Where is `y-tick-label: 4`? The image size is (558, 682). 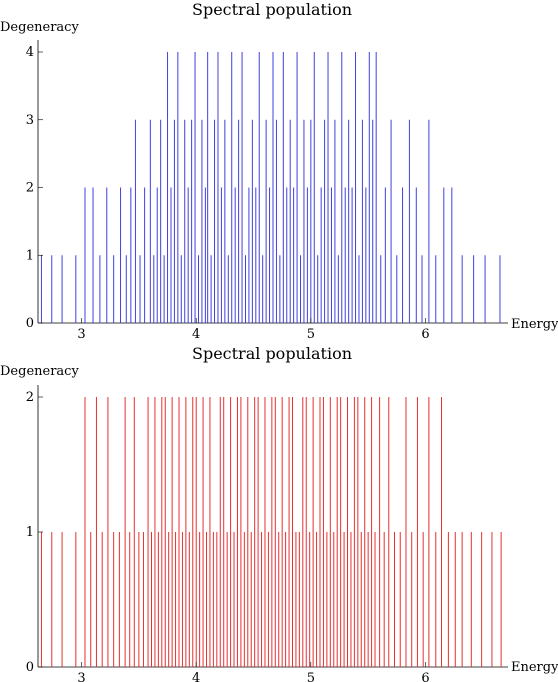
y-tick-label: 4 is located at coordinates (30, 52).